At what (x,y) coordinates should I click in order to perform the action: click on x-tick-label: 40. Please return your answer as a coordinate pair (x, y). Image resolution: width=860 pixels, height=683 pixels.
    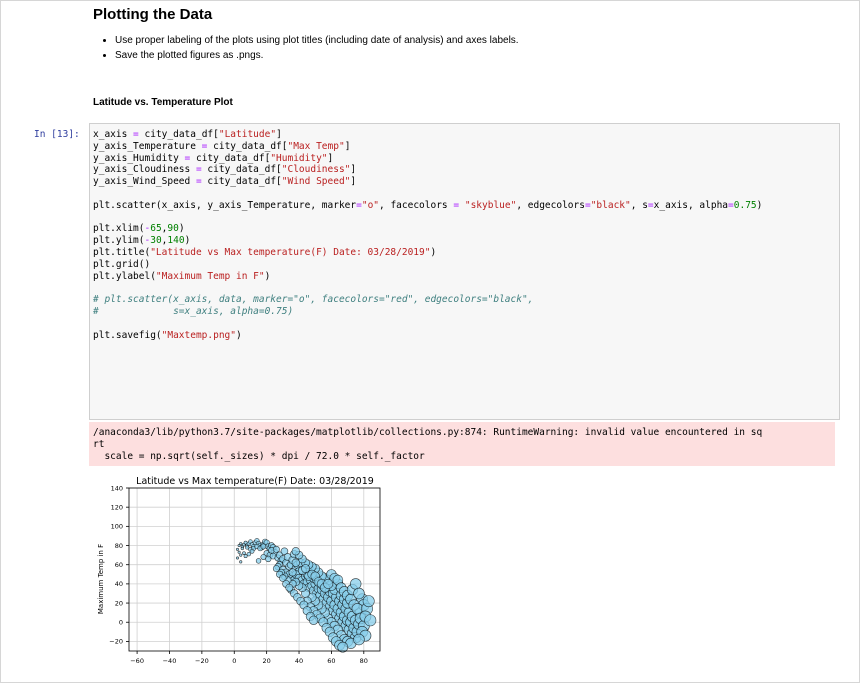
    Looking at the image, I should click on (299, 661).